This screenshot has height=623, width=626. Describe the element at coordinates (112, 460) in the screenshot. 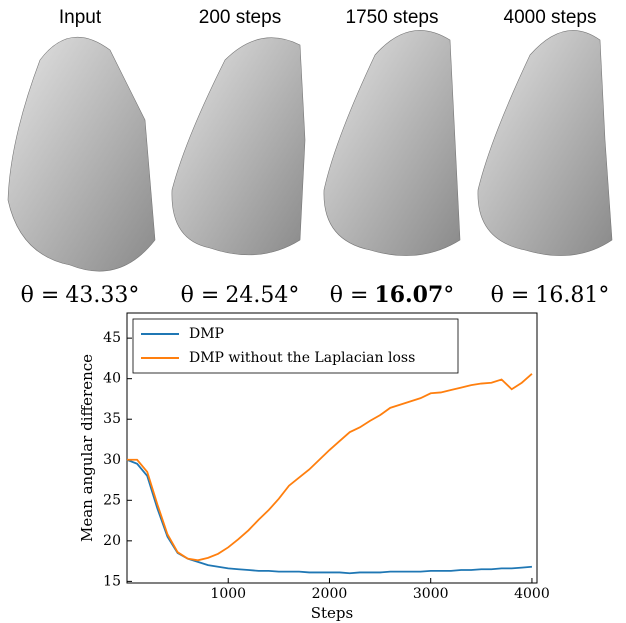

I see `y-tick-label: 30` at that location.